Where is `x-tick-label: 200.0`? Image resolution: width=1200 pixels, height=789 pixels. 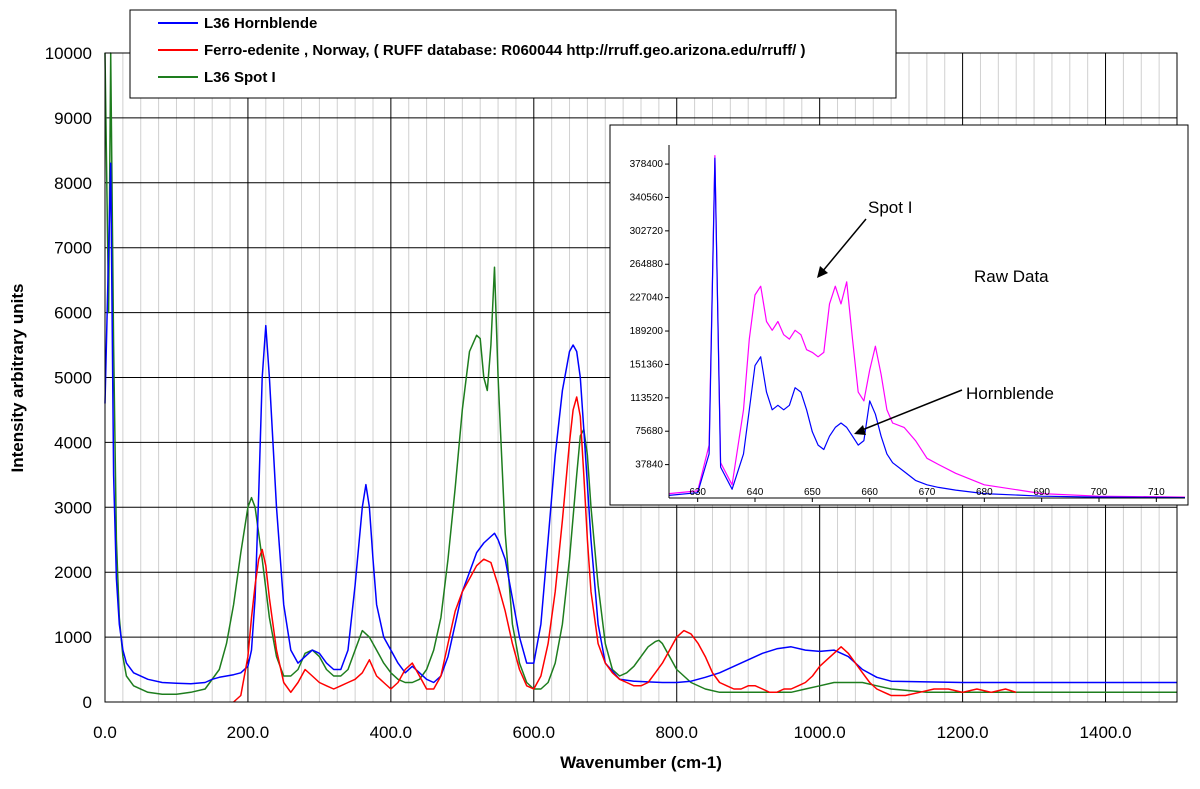
x-tick-label: 200.0 is located at coordinates (248, 732).